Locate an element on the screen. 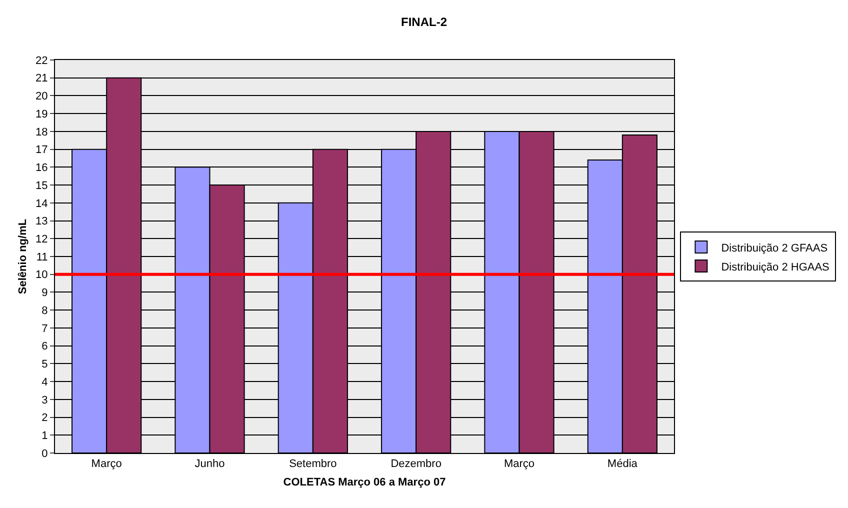  y-tick-label: 2 is located at coordinates (45, 418).